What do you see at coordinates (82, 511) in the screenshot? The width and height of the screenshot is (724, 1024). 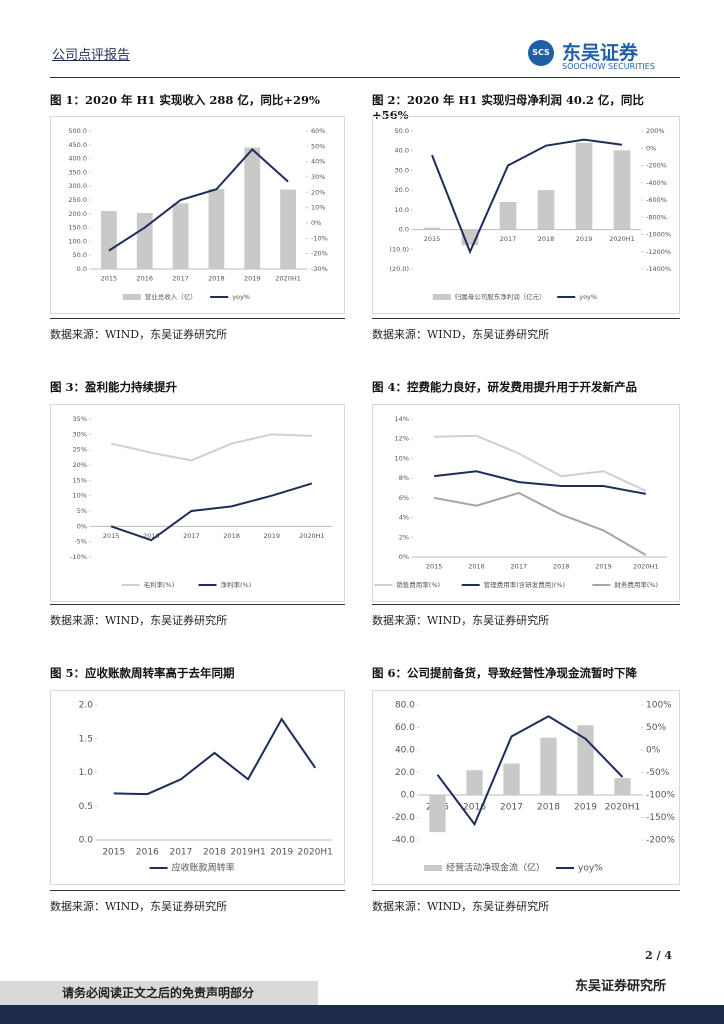 I see `tick-label: 5%` at bounding box center [82, 511].